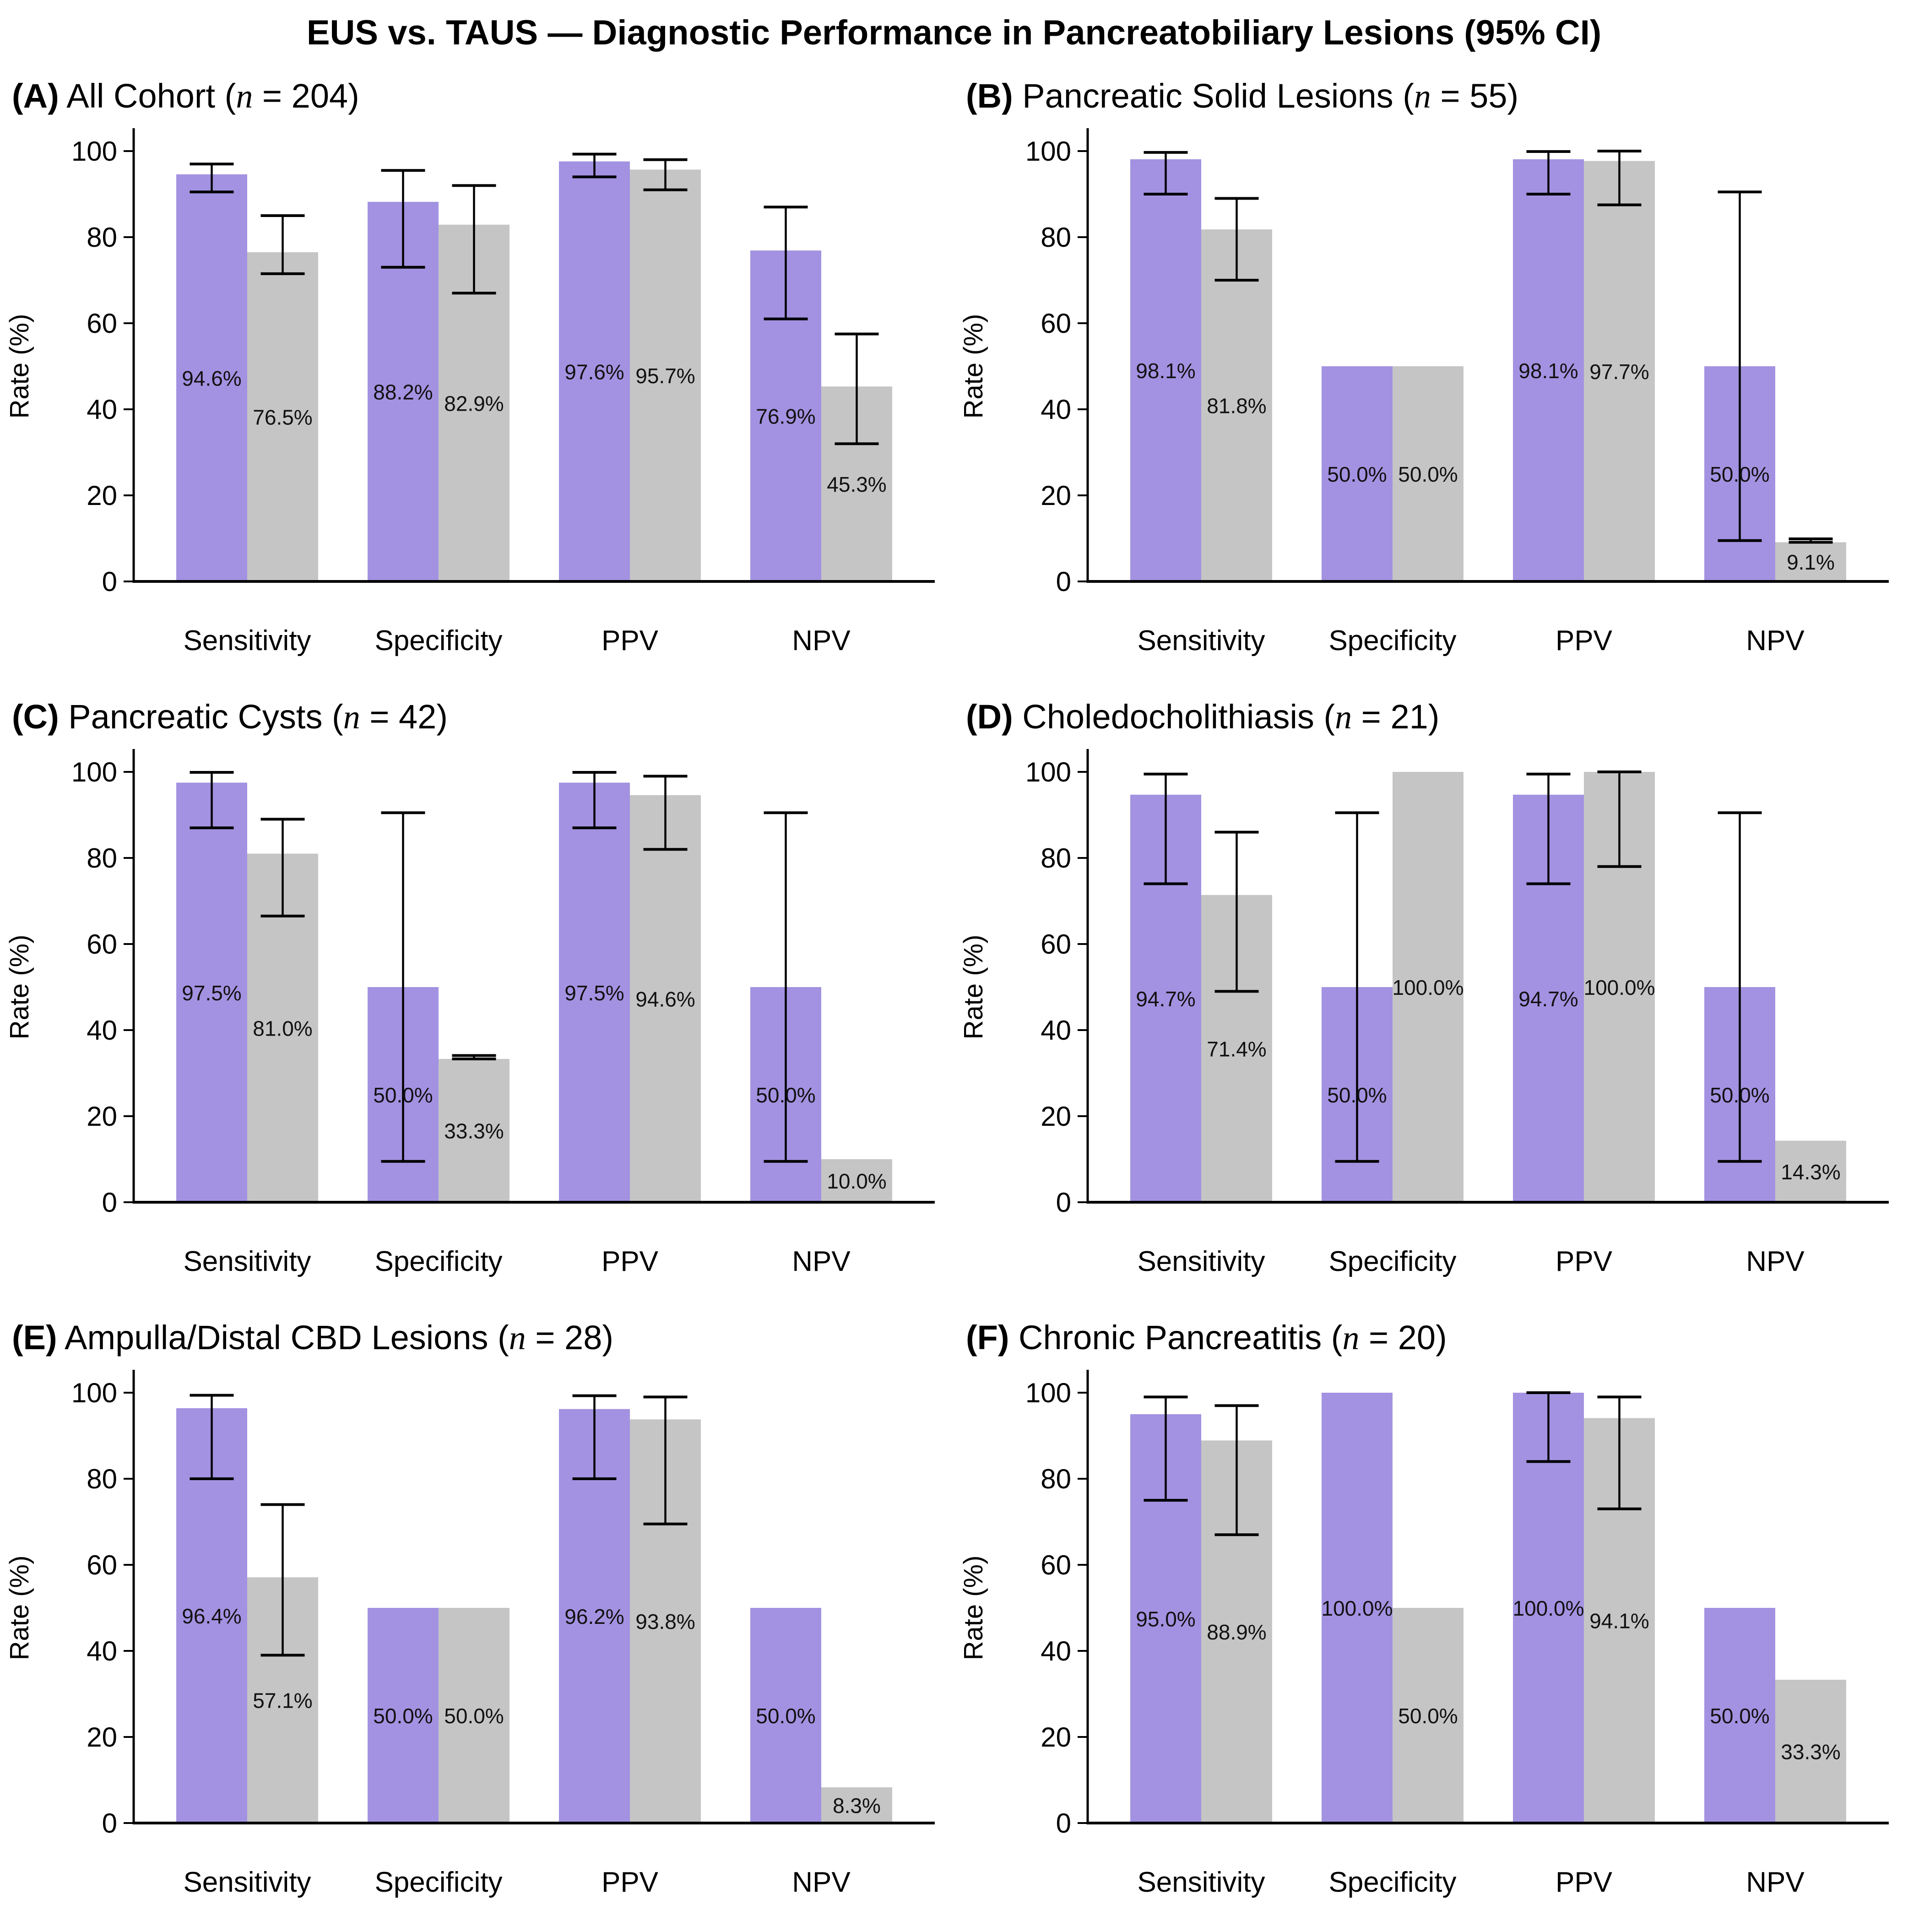 Image resolution: width=1908 pixels, height=1932 pixels. Describe the element at coordinates (474, 403) in the screenshot. I see `value-label-taus: 82.9%` at that location.